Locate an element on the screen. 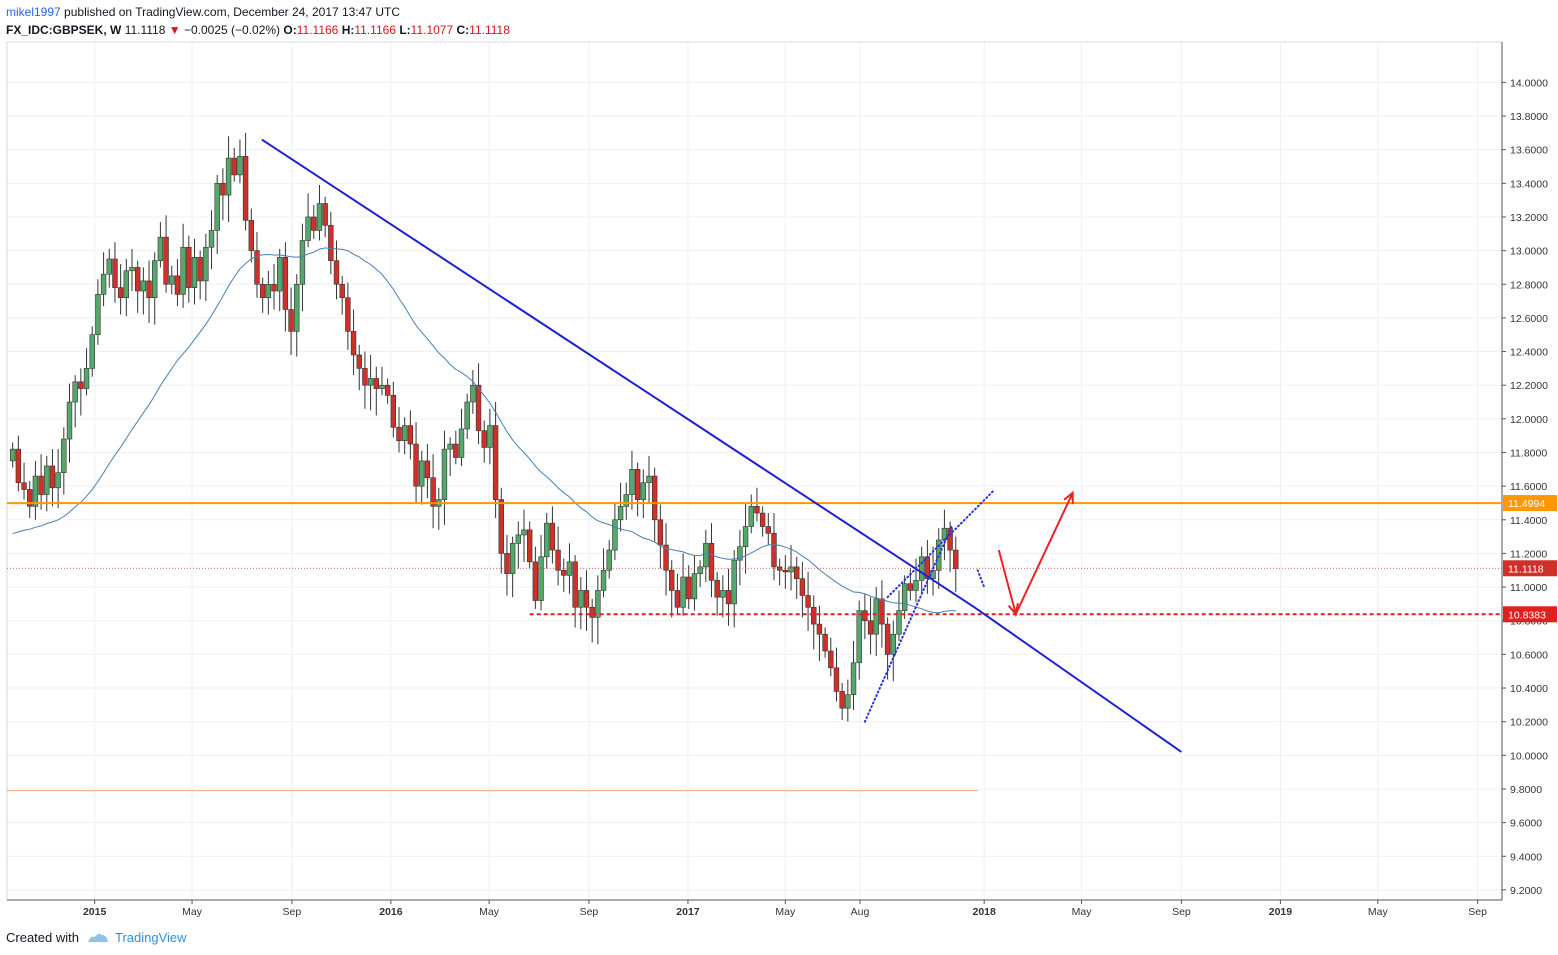 The height and width of the screenshot is (955, 1558). y-tick-label: 12.4000 is located at coordinates (1529, 353).